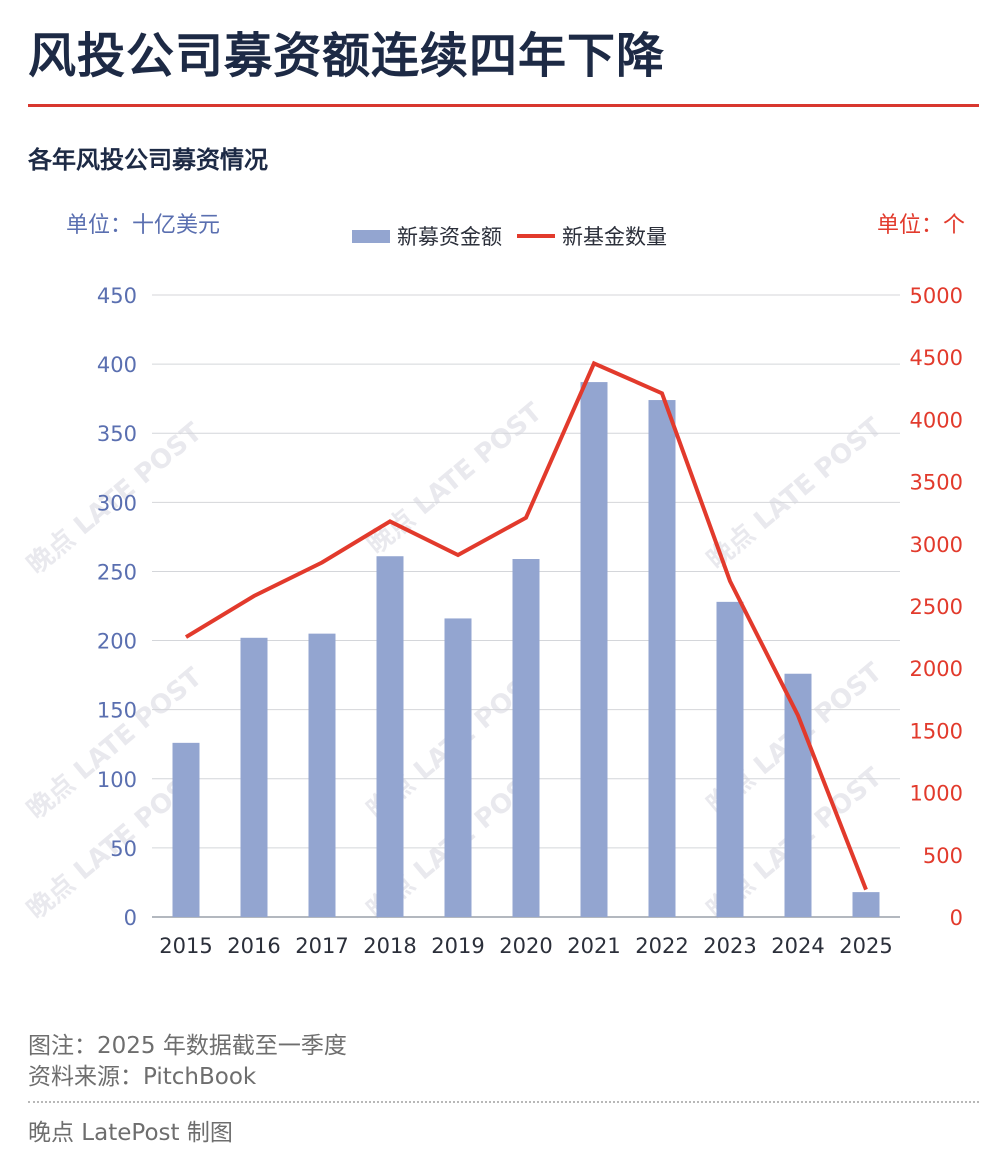  What do you see at coordinates (866, 904) in the screenshot?
I see `bar-2025` at bounding box center [866, 904].